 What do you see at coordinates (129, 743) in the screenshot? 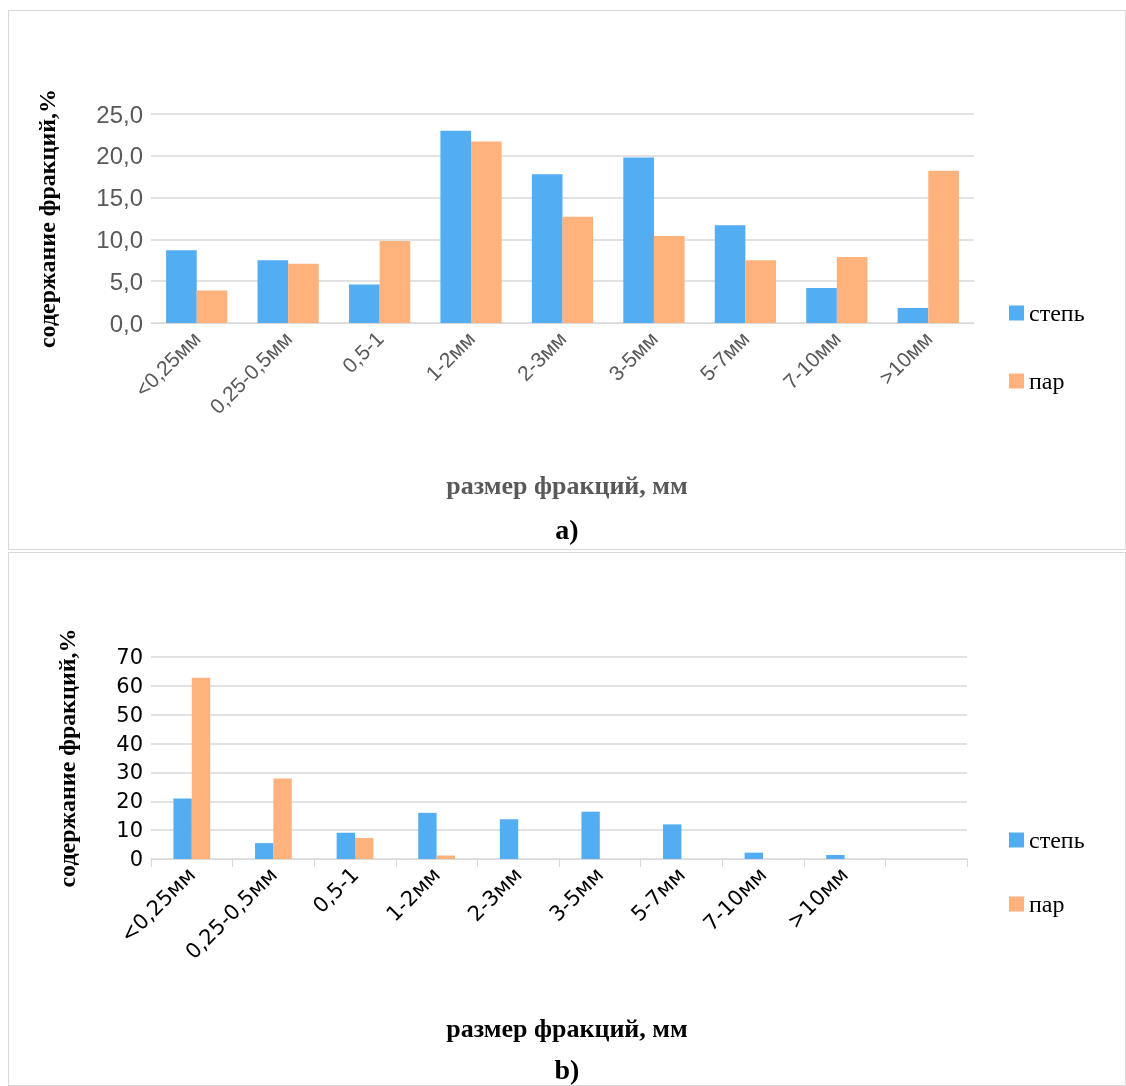
I see `y-tick-label: 40` at bounding box center [129, 743].